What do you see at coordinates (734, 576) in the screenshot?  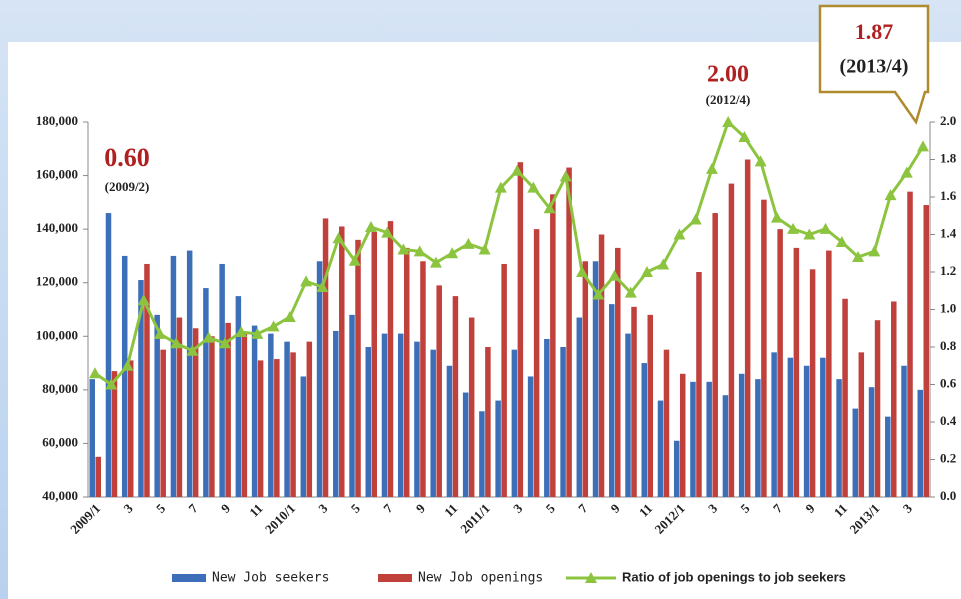 I see `legend-label: Ratio of job openings to job seekers` at bounding box center [734, 576].